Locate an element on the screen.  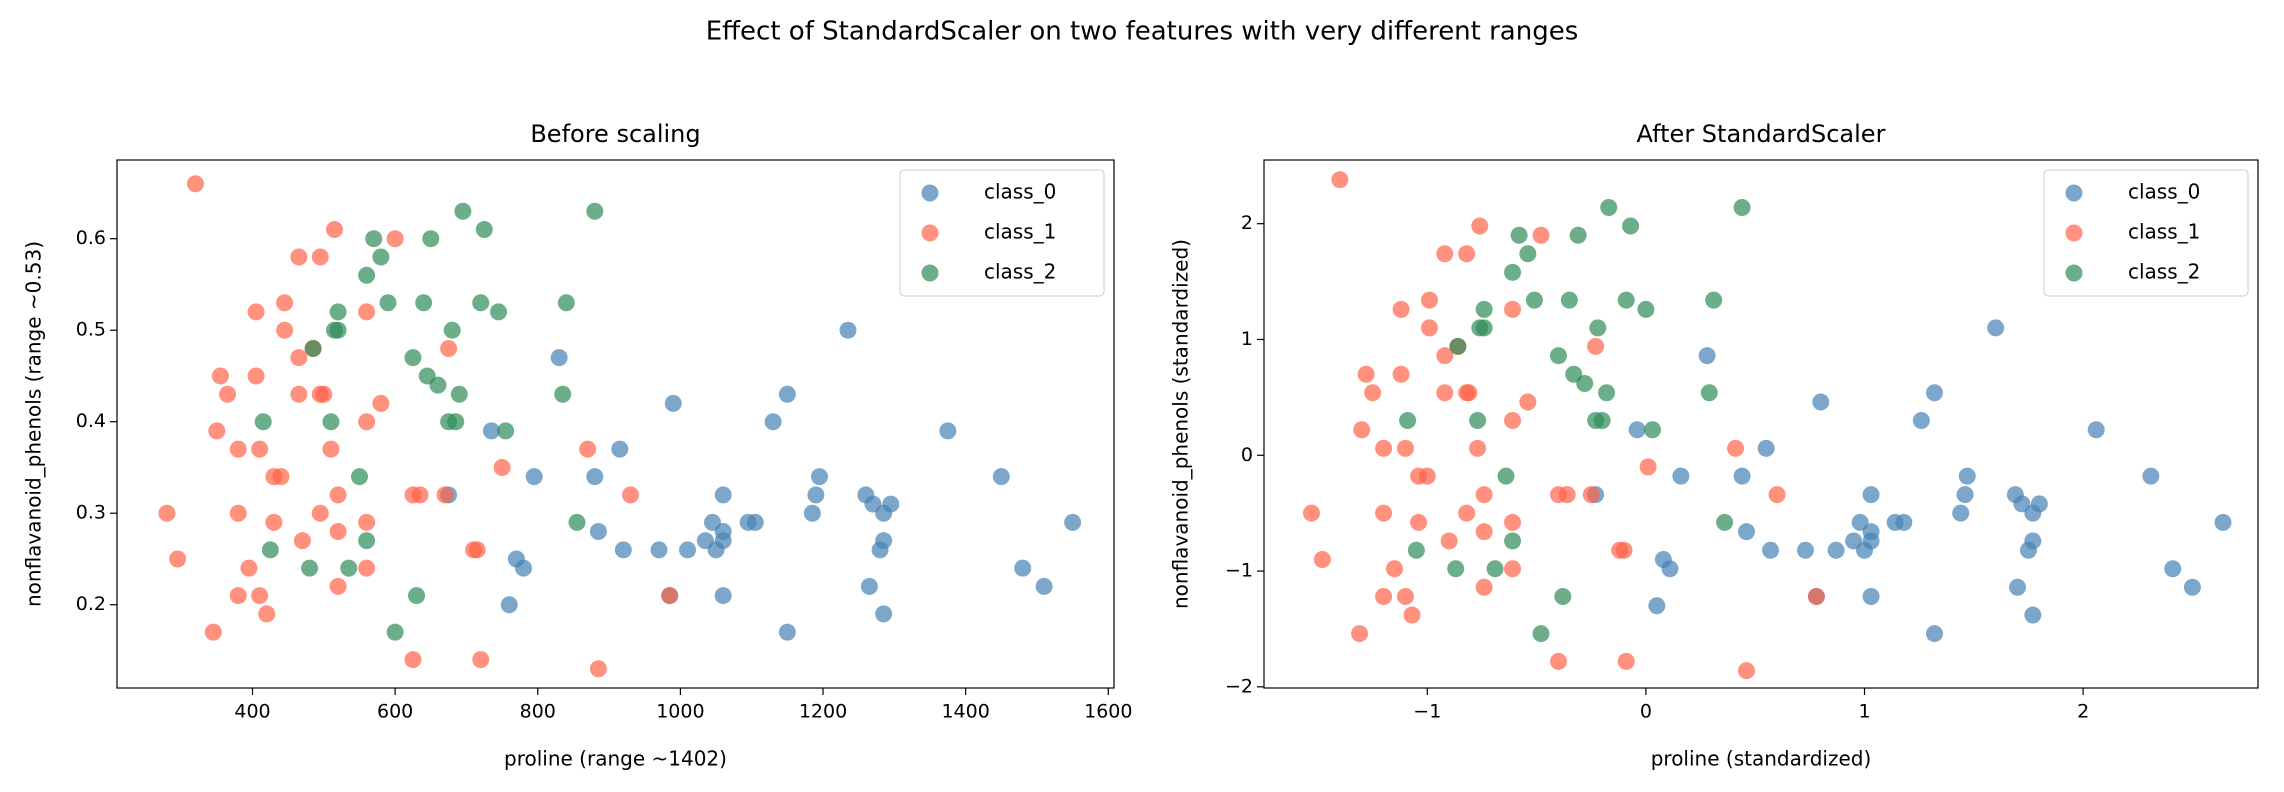
subplot-title: Before scaling is located at coordinates (615, 134).